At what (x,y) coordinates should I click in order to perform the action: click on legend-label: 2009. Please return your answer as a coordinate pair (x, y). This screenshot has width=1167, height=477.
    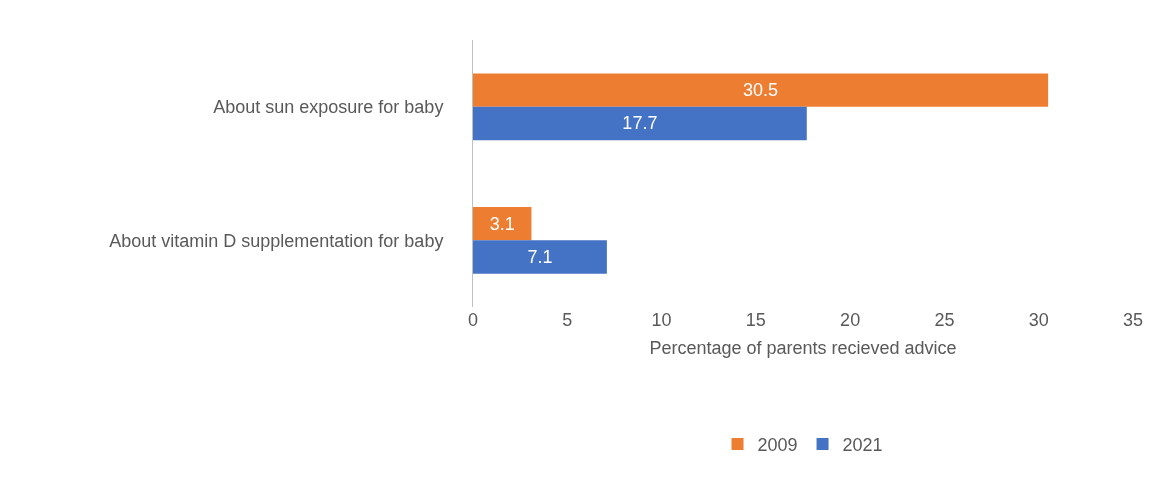
    Looking at the image, I should click on (777, 444).